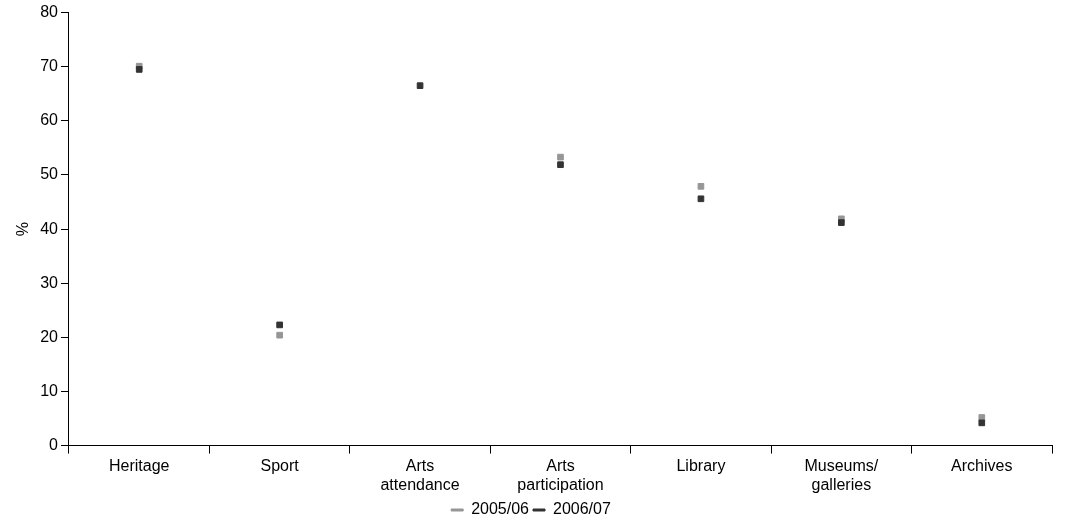 The height and width of the screenshot is (528, 1072). What do you see at coordinates (139, 465) in the screenshot?
I see `x-tick-label: Heritage` at bounding box center [139, 465].